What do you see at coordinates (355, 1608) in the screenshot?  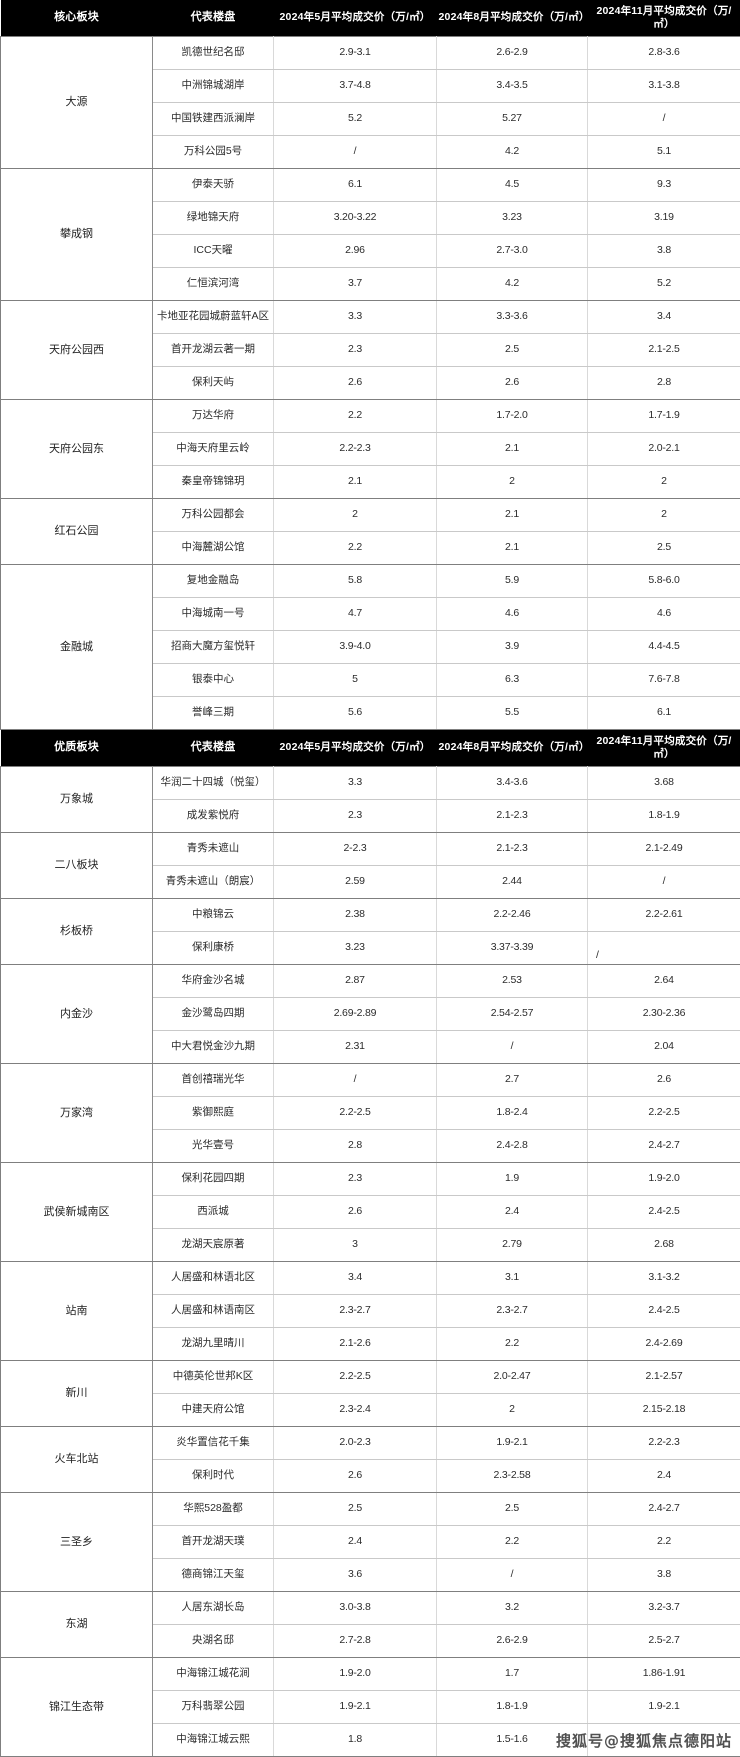 I see `may-price-cell: 3.0-3.8` at bounding box center [355, 1608].